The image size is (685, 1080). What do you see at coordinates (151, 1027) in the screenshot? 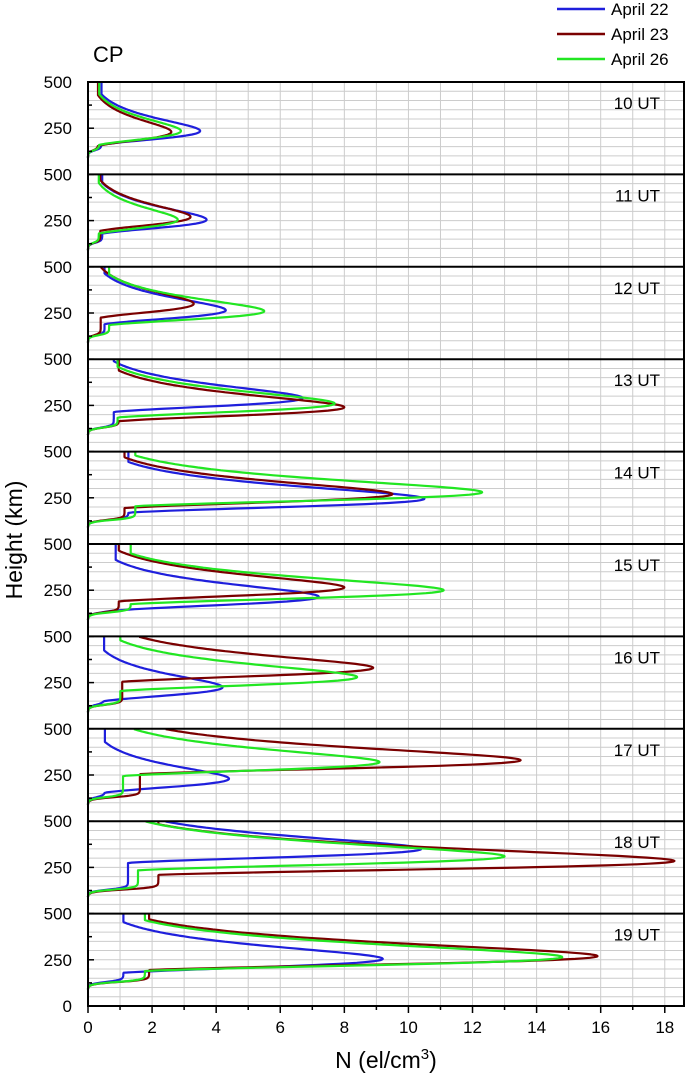
I see `x-tick-label: 2` at bounding box center [151, 1027].